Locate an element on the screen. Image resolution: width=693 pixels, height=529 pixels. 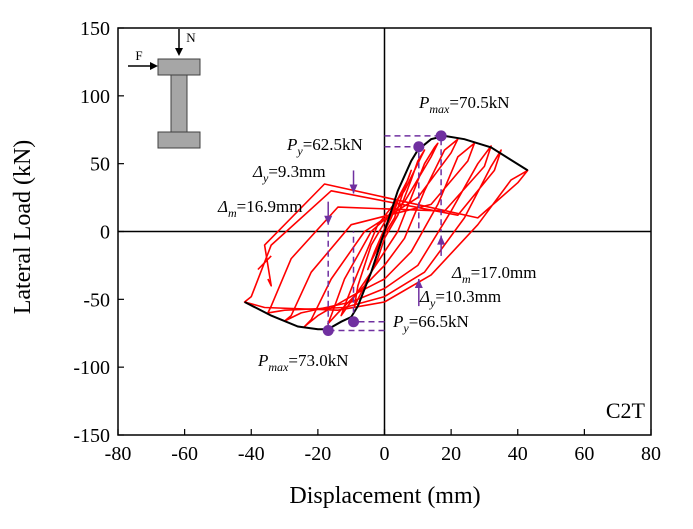
y-tick-label: 50 is located at coordinates (100, 165).